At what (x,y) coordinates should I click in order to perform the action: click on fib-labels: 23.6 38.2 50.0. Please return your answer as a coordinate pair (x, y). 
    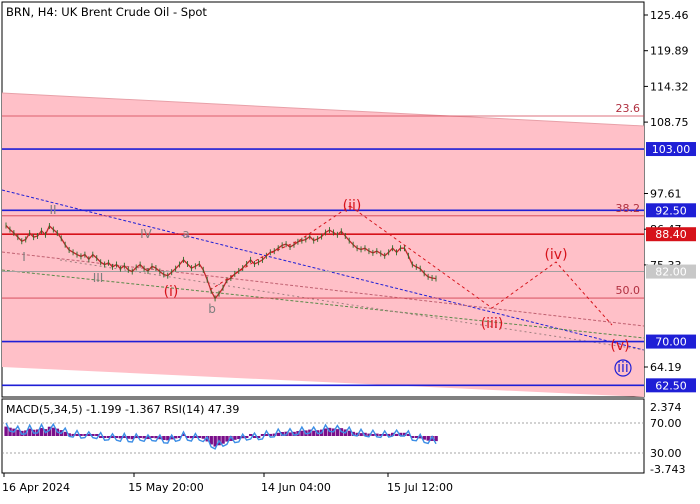
    Looking at the image, I should click on (628, 199).